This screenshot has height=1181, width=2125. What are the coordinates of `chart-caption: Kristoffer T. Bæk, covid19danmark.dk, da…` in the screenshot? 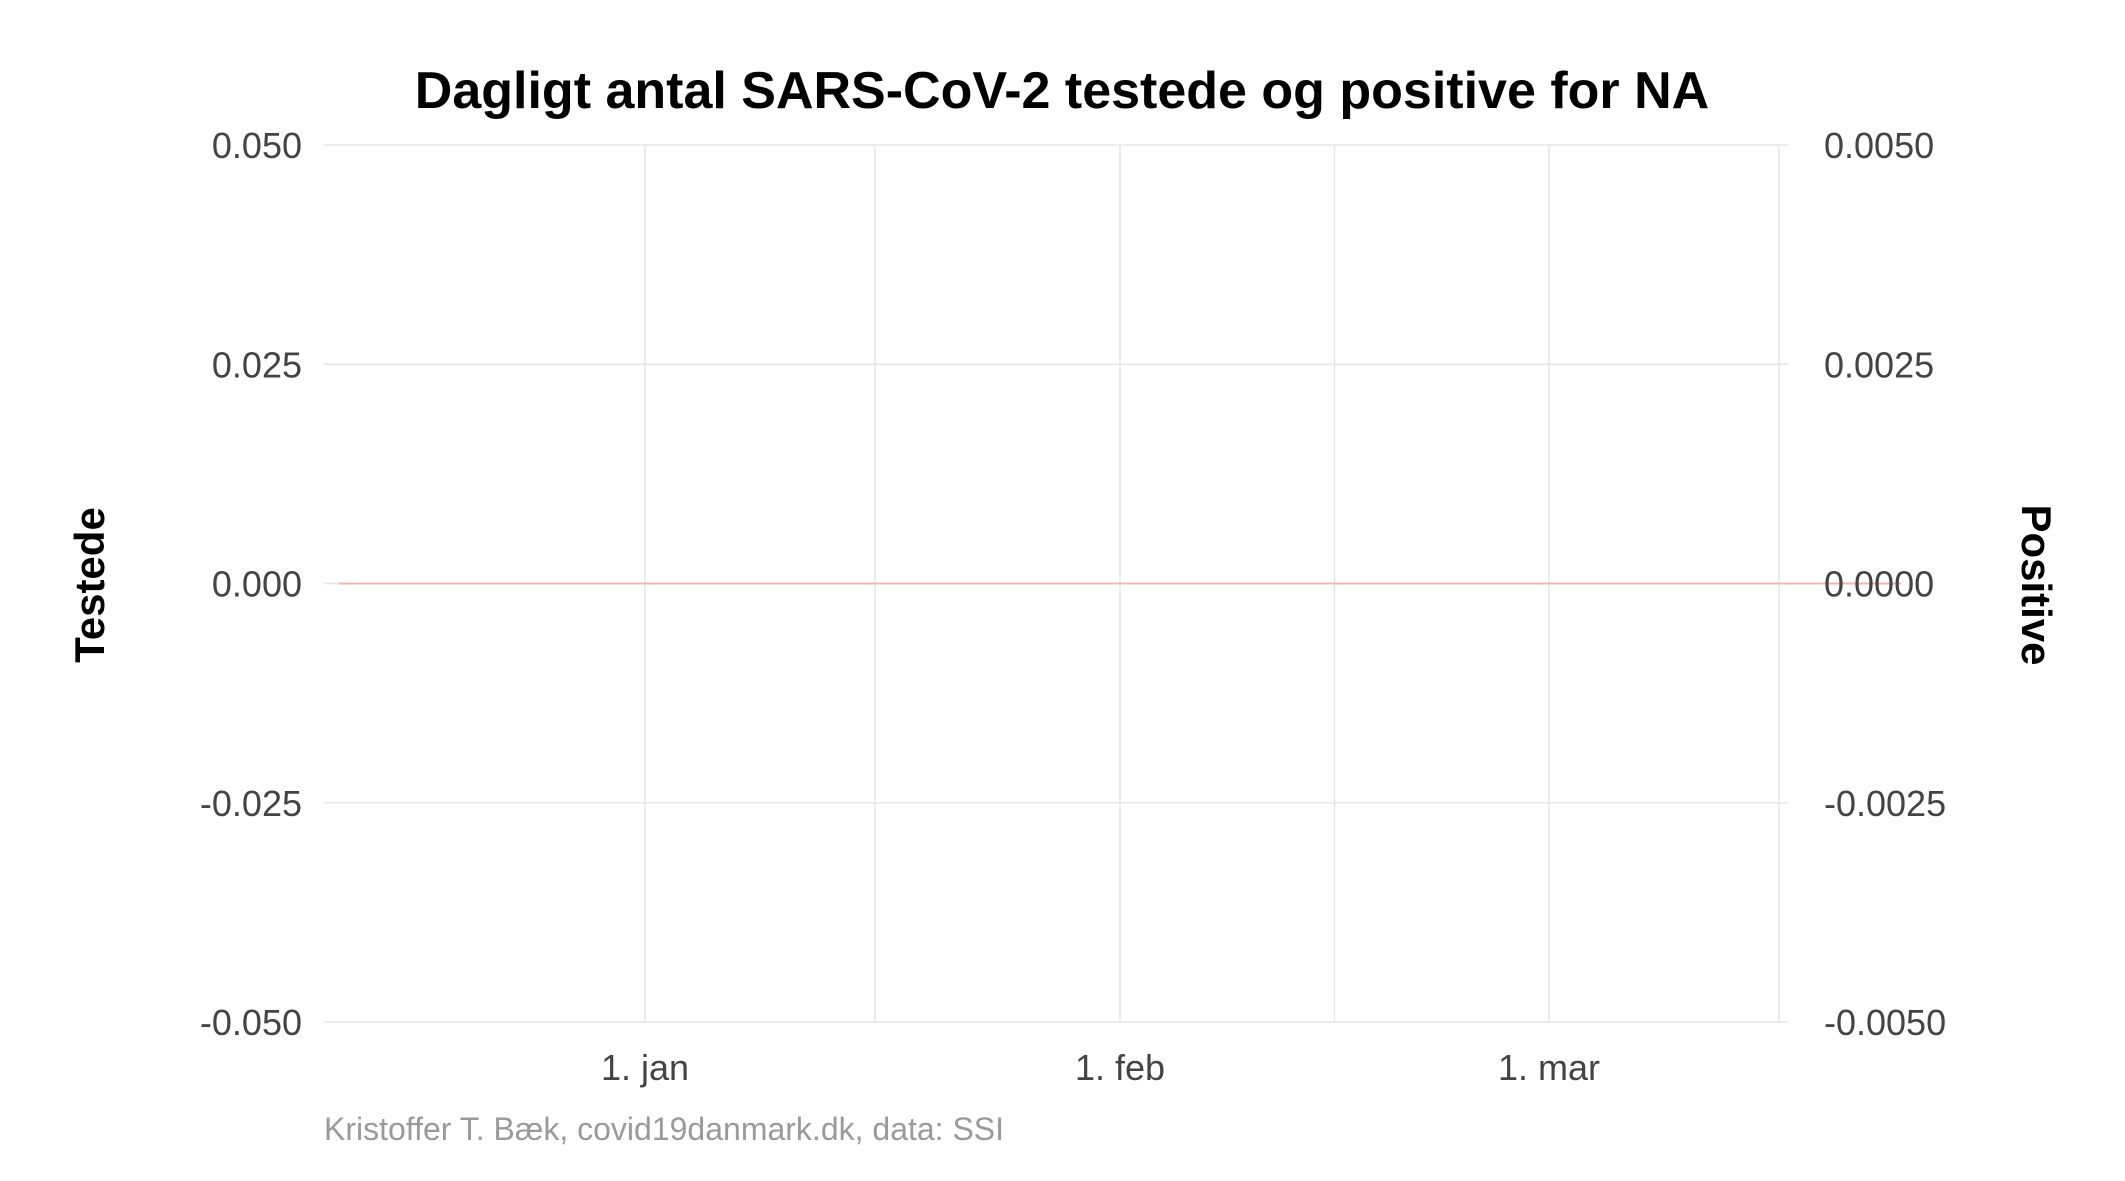 It's located at (664, 1129).